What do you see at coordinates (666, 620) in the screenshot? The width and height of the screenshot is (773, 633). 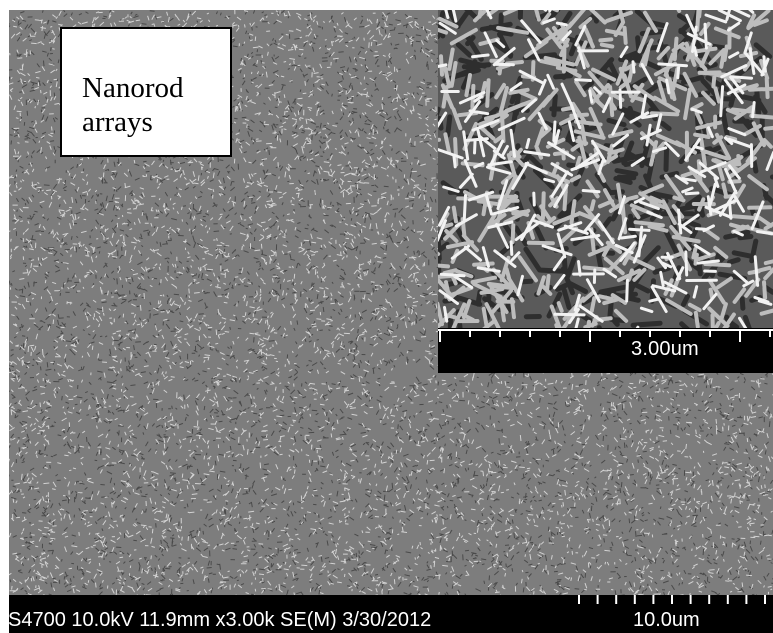 I see `footer-scale-label: 10.0um` at bounding box center [666, 620].